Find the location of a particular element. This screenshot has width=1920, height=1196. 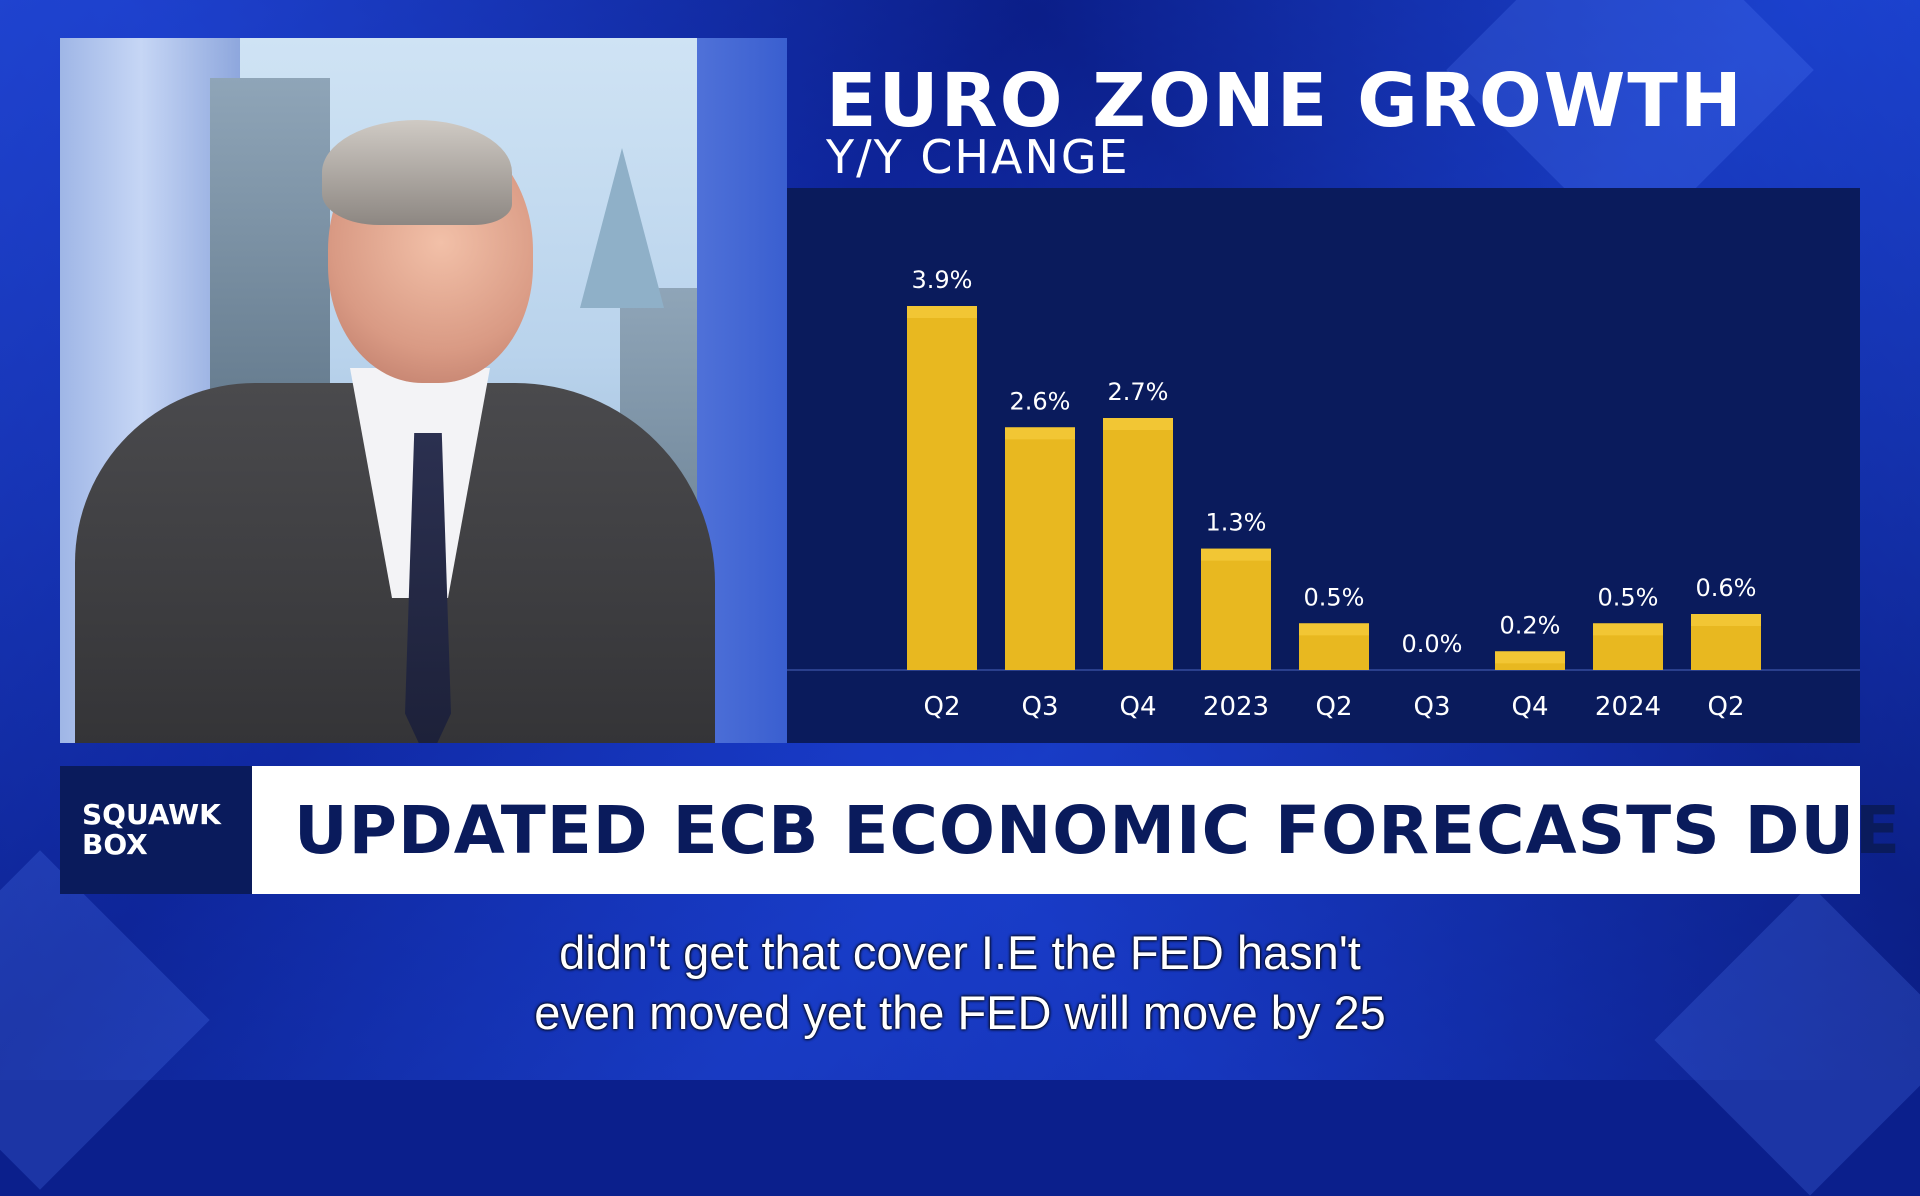

x-tick-label: 2024 is located at coordinates (1628, 707).